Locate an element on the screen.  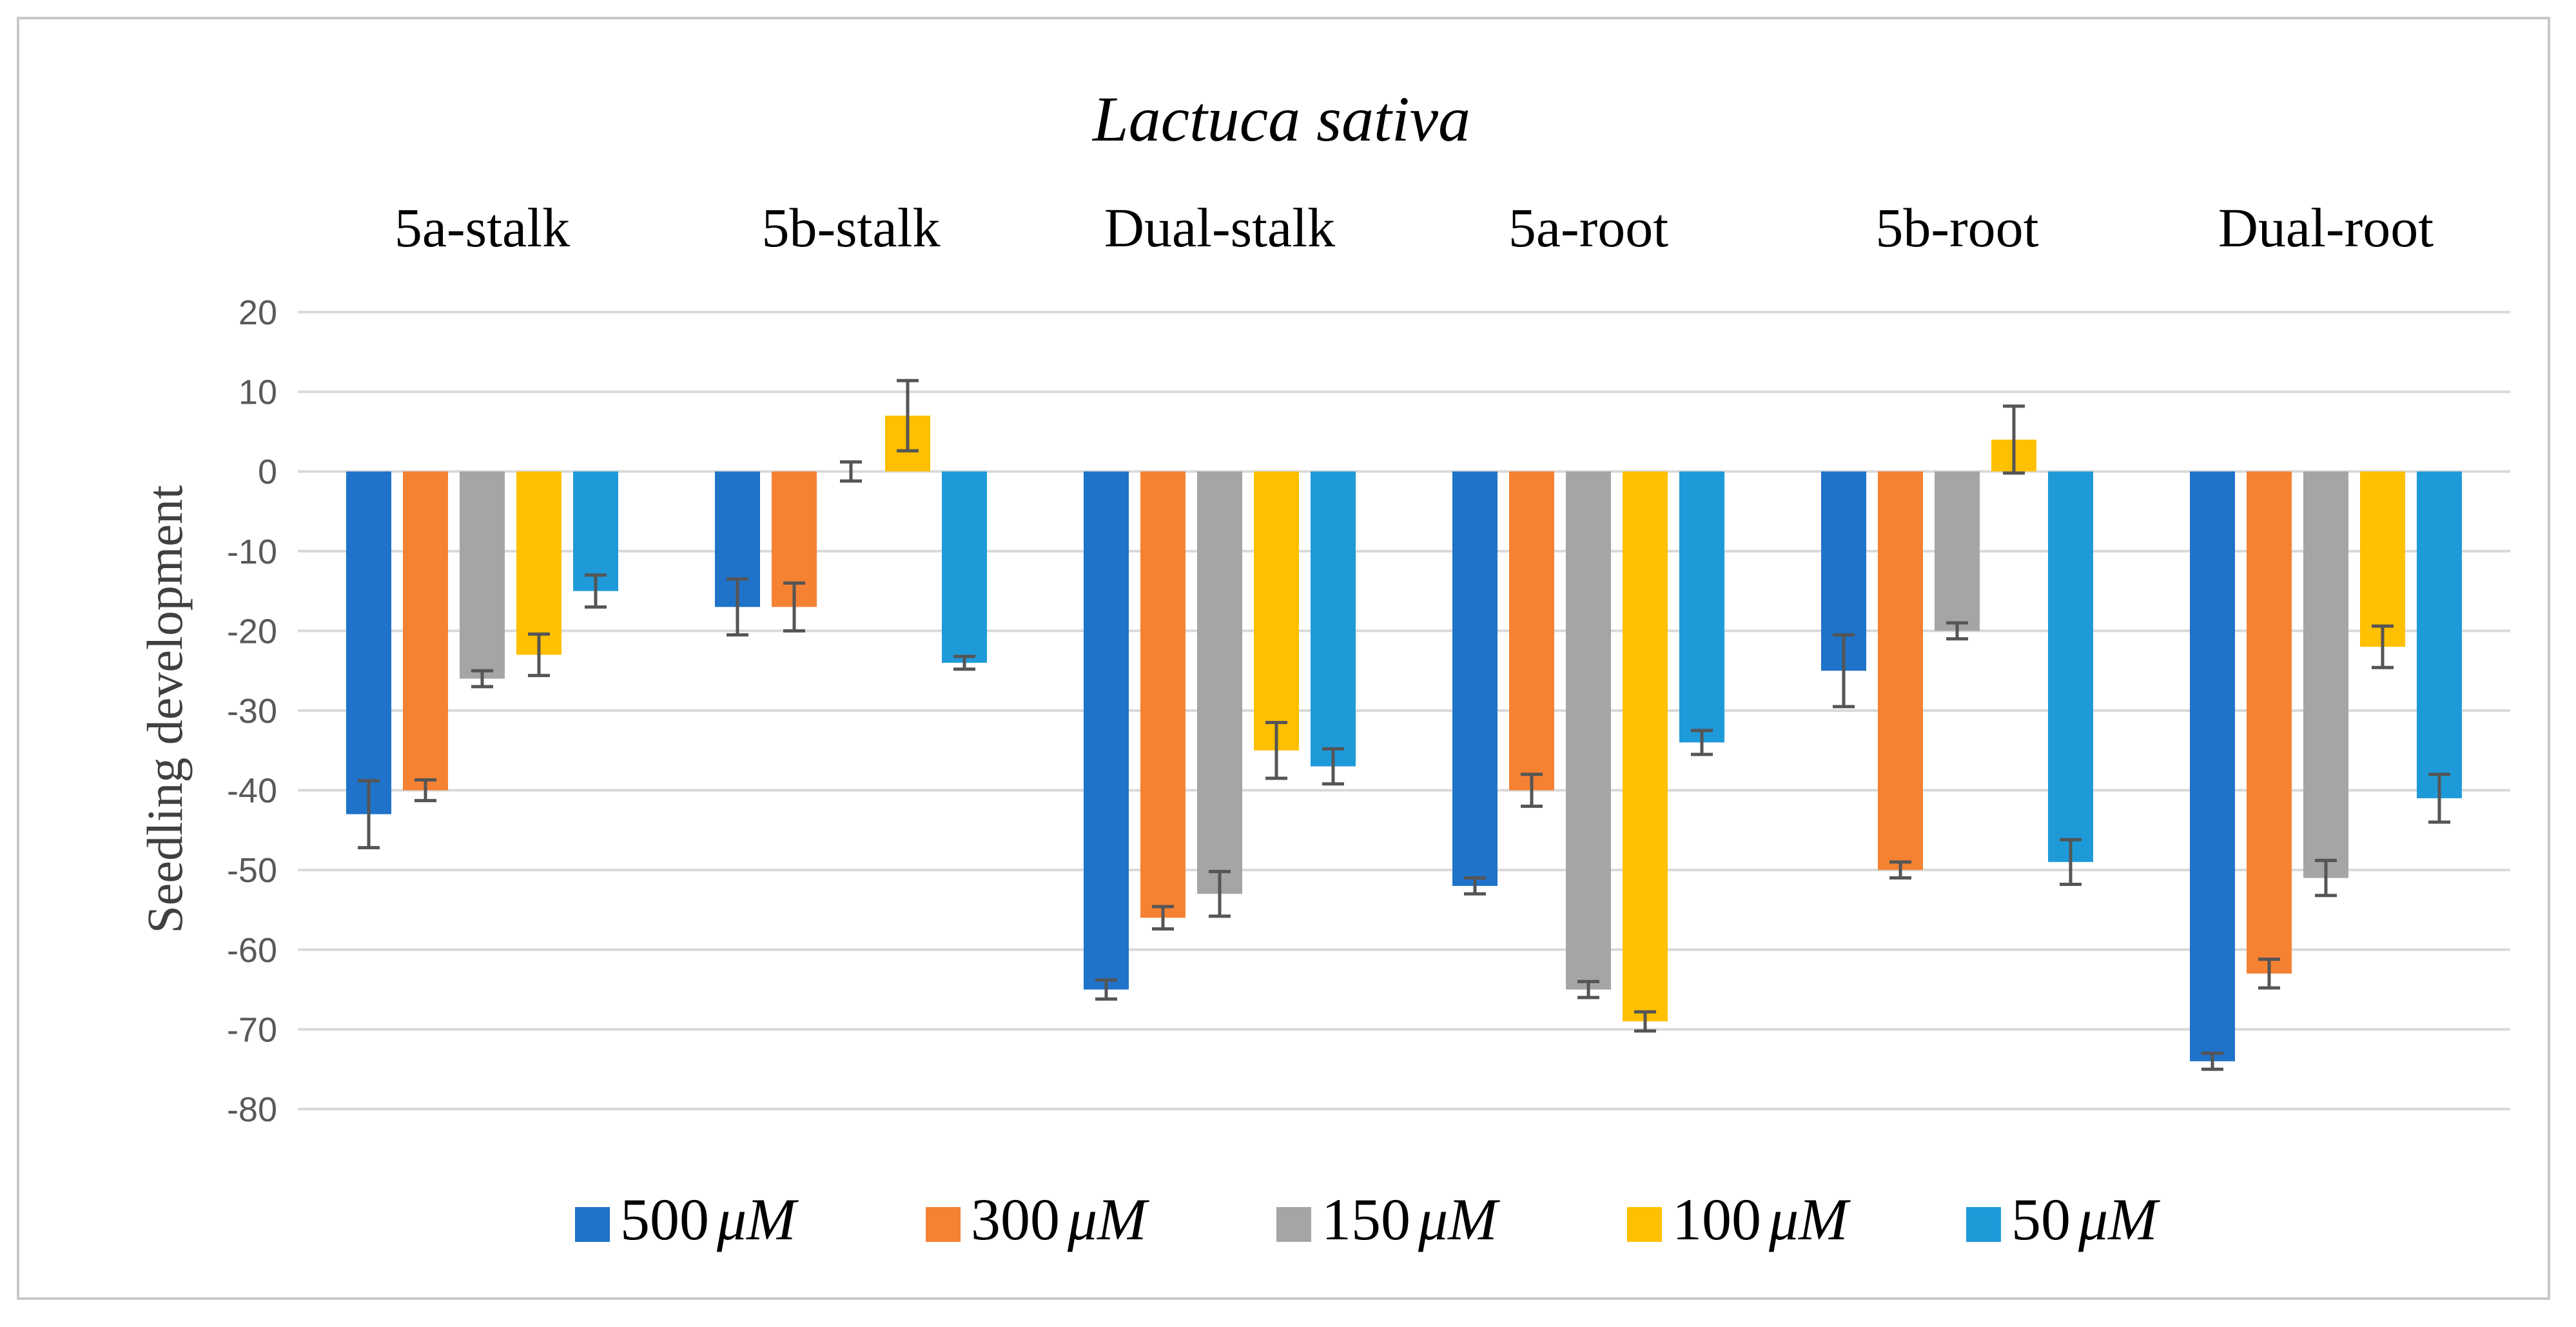
category-label: 5a-stalk is located at coordinates (483, 228).